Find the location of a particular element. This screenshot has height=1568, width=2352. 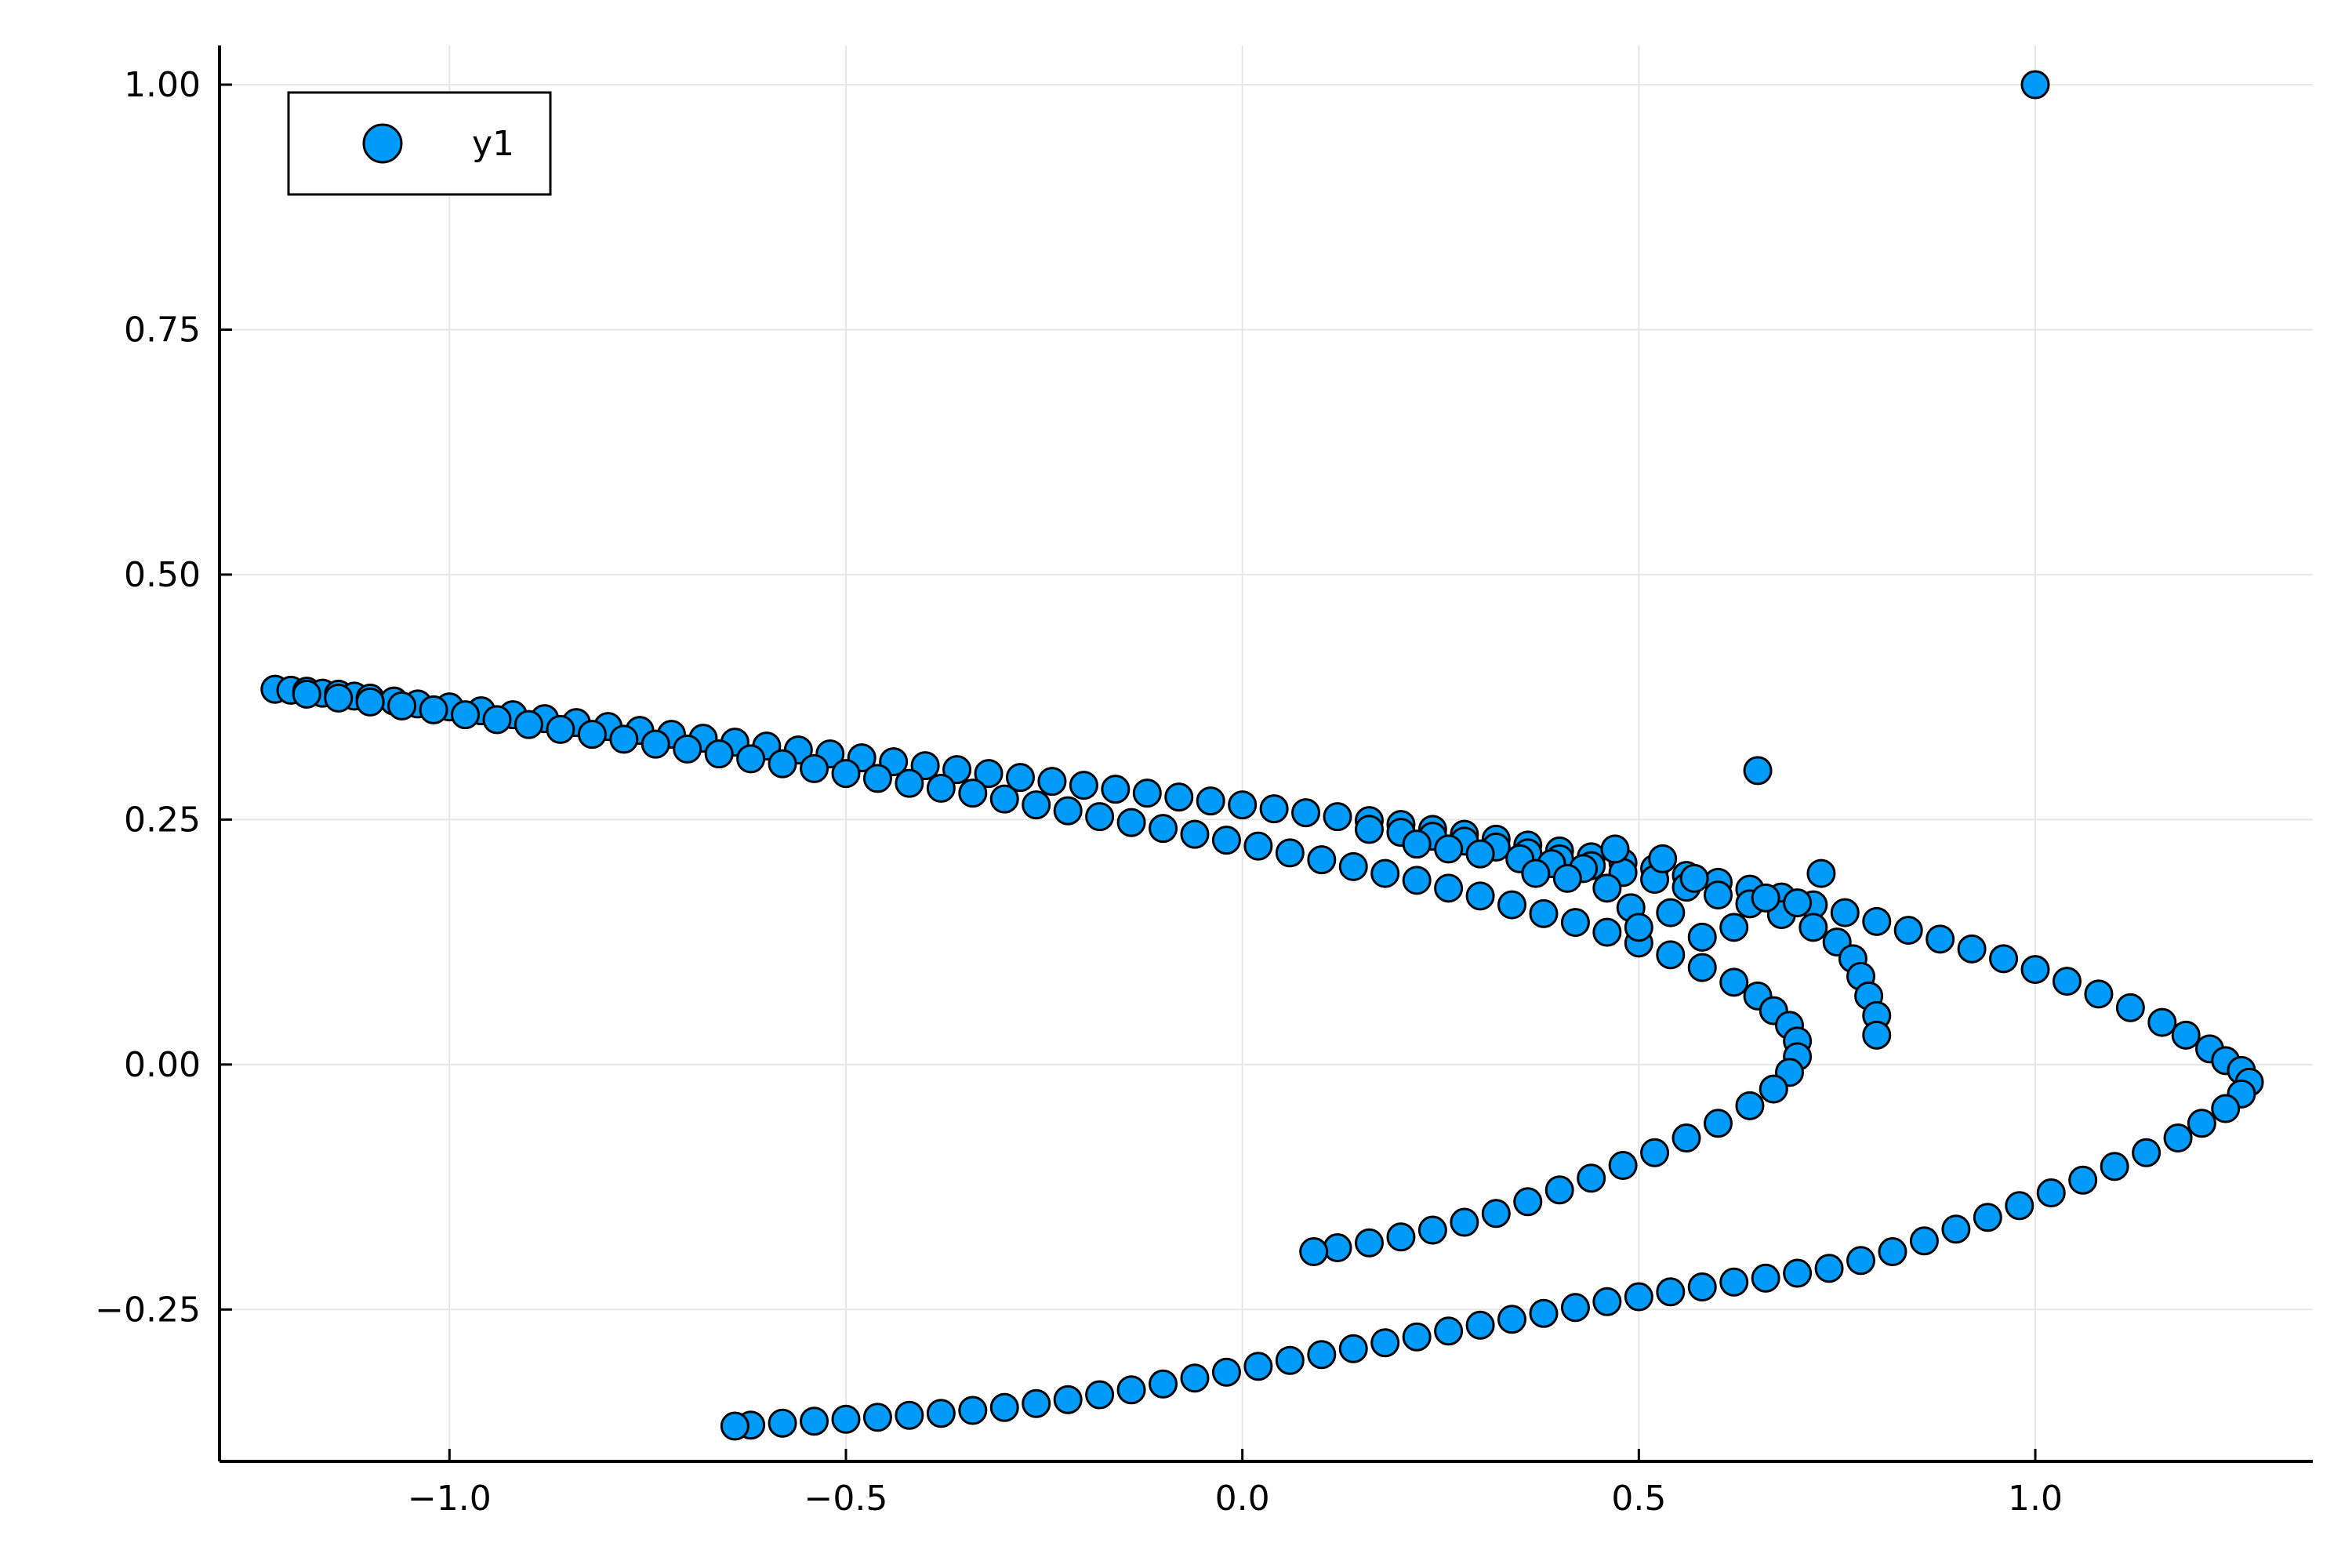

legend: y1 is located at coordinates (420, 143).